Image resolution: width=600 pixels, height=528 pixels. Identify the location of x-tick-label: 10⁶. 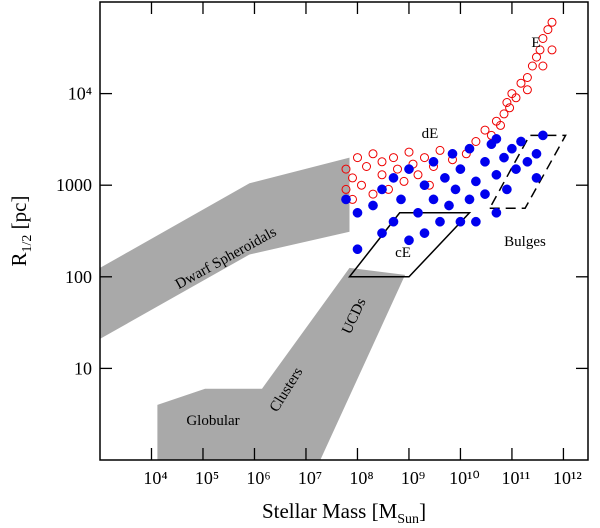
(258, 478).